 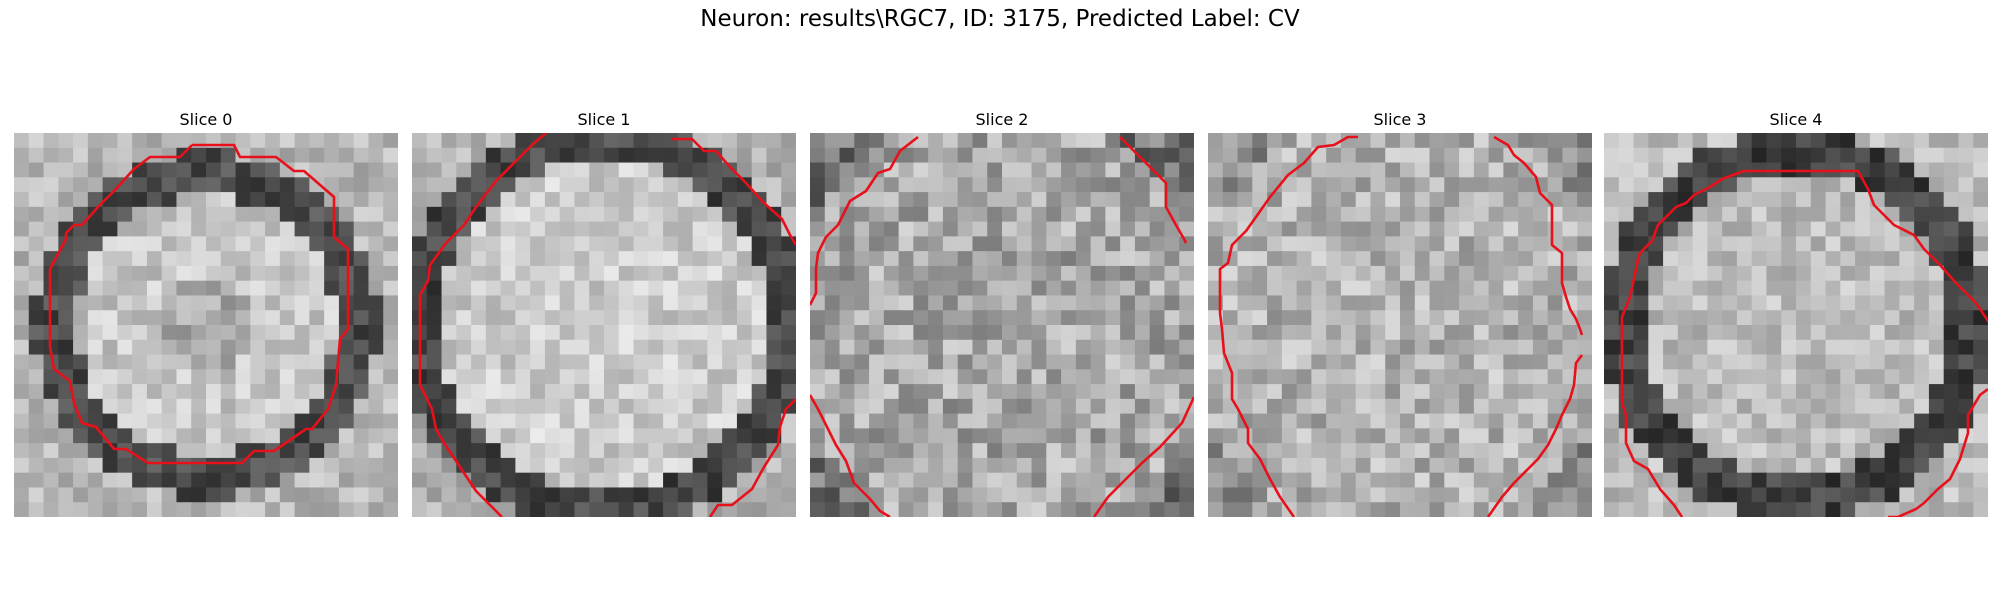 I want to click on slice-title-3: Slice 3, so click(x=1400, y=119).